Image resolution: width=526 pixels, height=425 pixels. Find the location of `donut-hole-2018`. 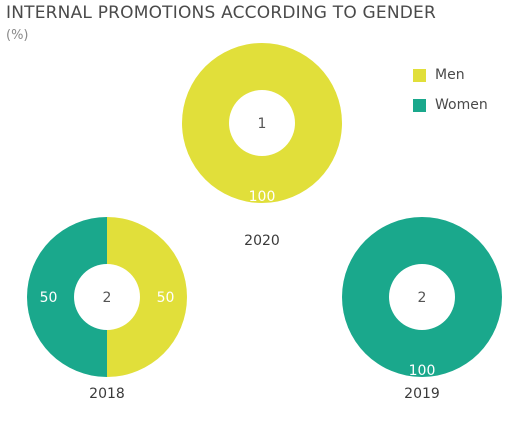

donut-hole-2018 is located at coordinates (107, 297).